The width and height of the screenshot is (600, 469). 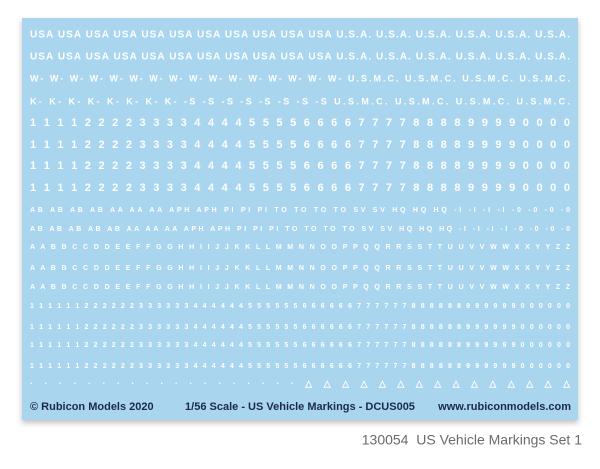 I want to click on caption: 130054 US Vehicle Markings Set 1, so click(x=472, y=440).